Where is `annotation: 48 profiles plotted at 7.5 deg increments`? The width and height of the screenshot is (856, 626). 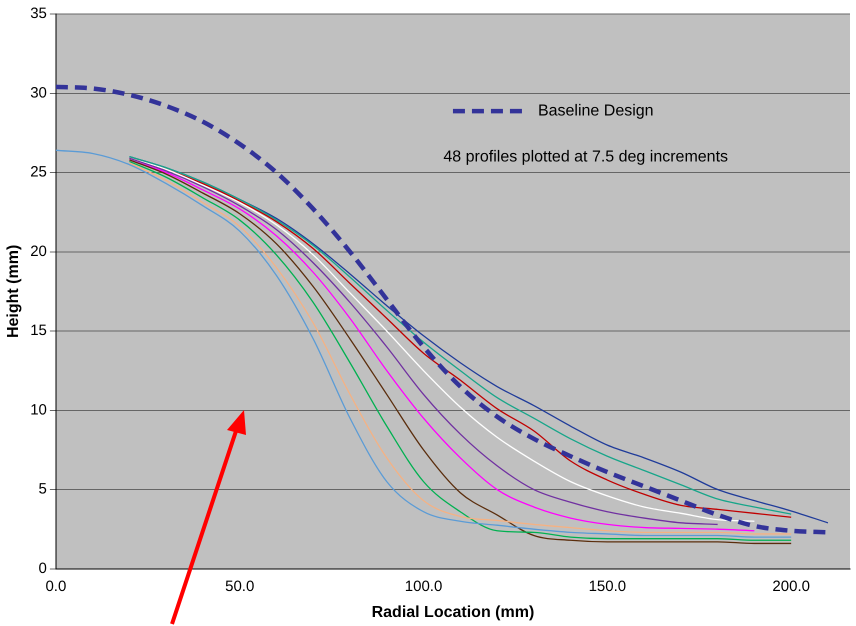 annotation: 48 profiles plotted at 7.5 deg increments is located at coordinates (585, 157).